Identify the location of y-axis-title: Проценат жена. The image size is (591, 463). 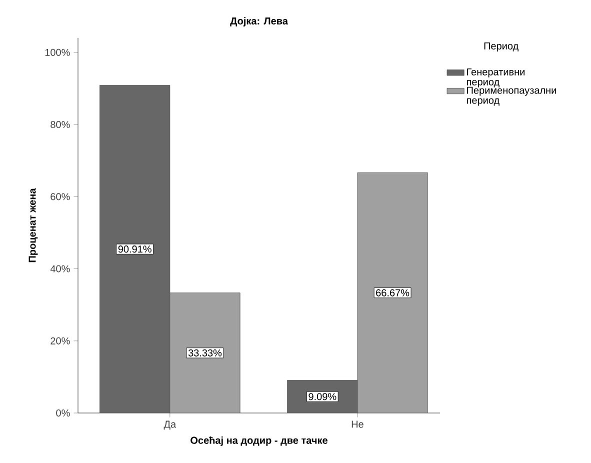
(33, 225).